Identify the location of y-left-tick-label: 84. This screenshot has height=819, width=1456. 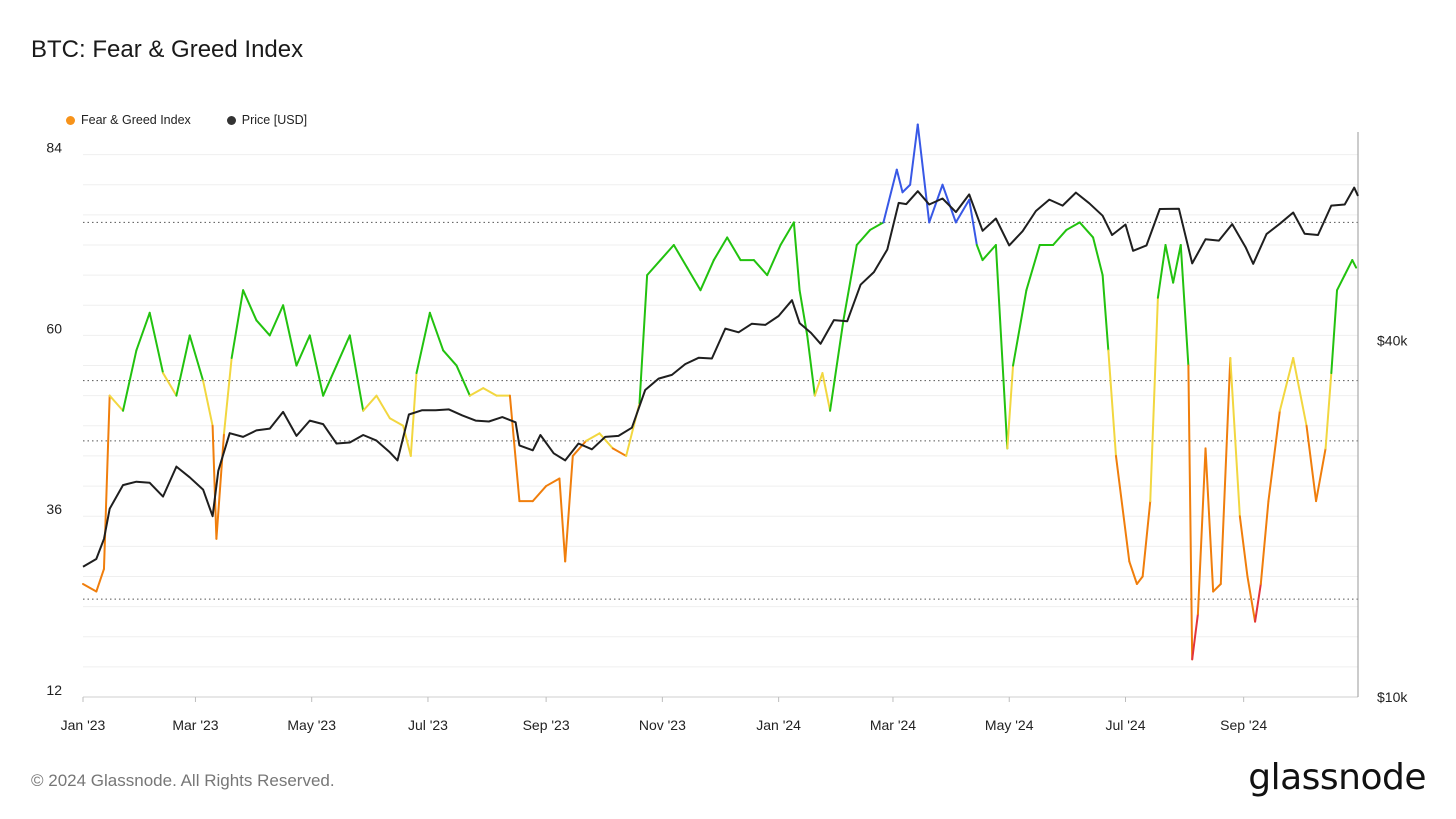
(54, 148).